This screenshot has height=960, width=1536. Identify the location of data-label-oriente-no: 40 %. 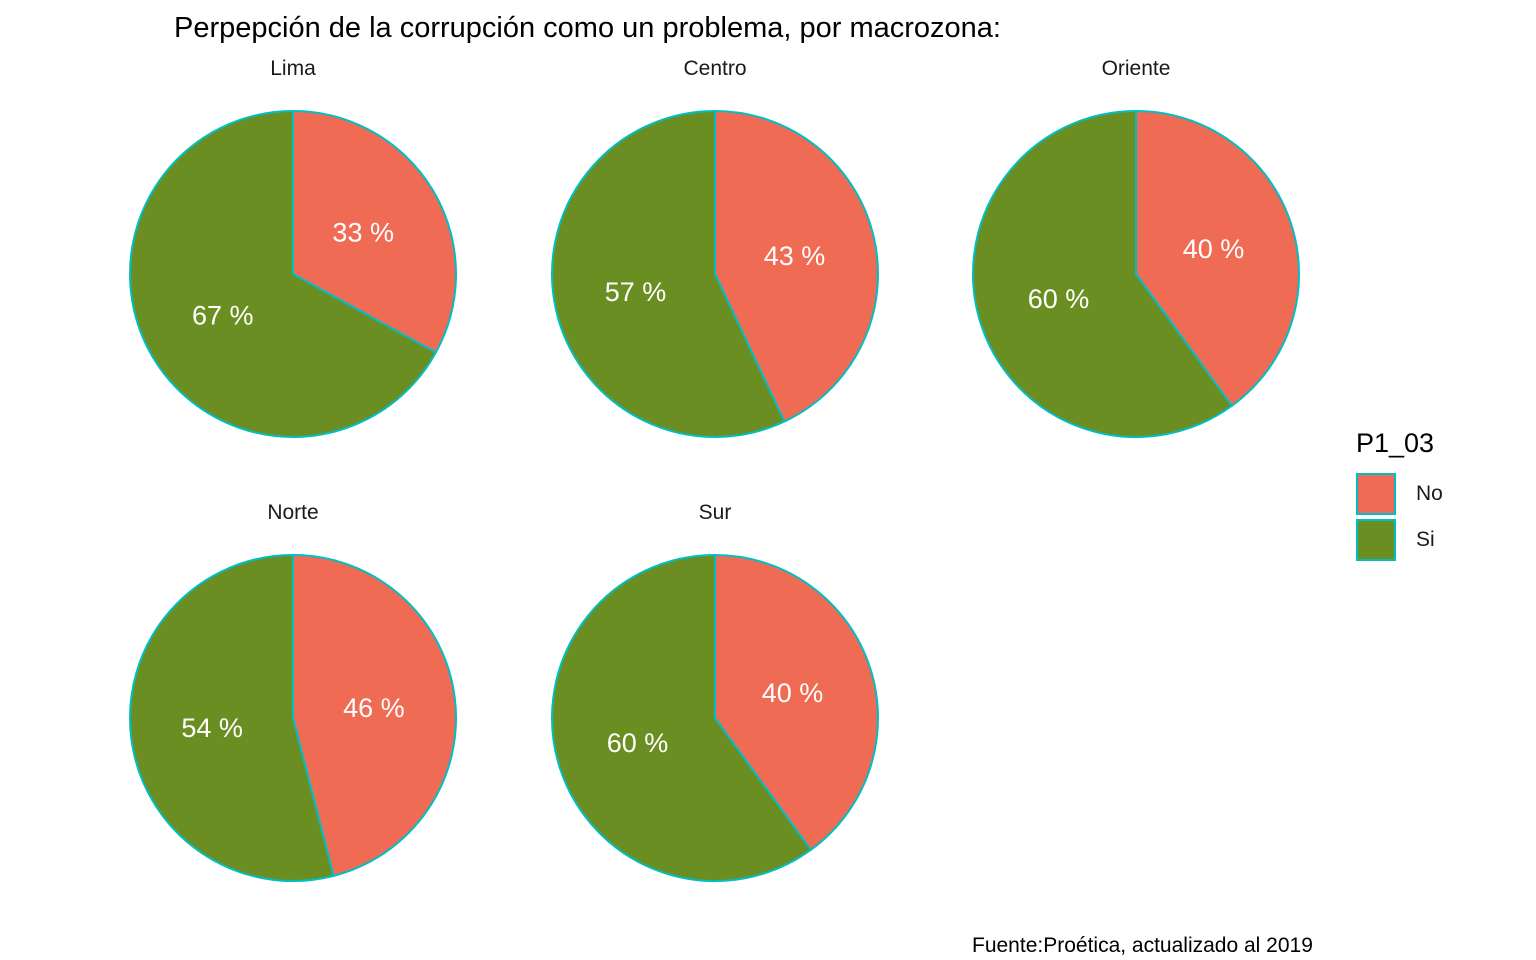
(1214, 249).